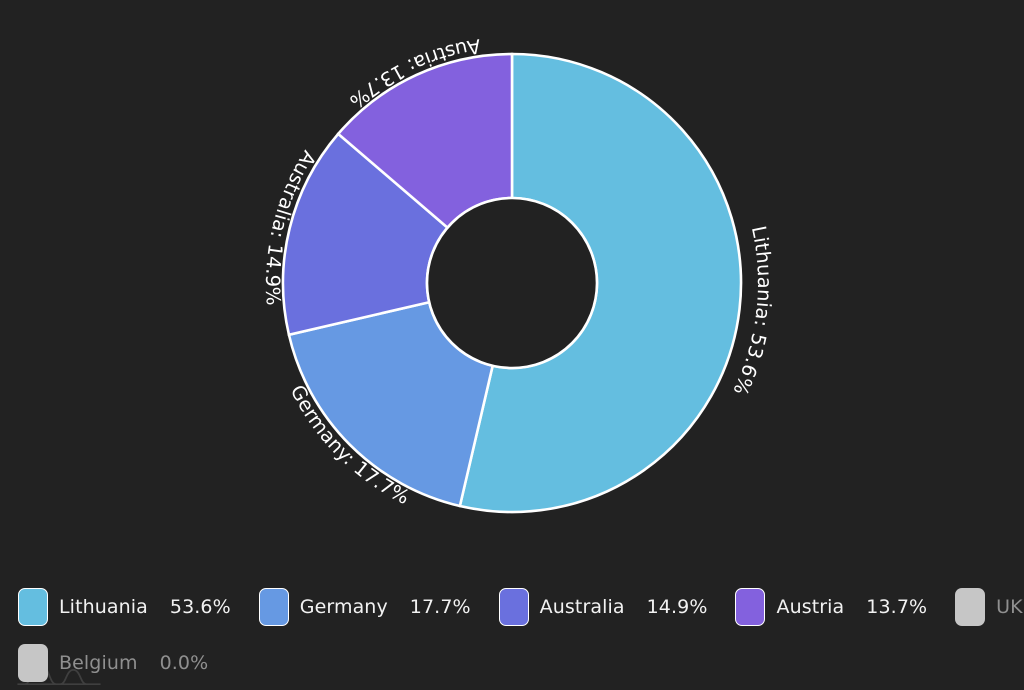  Describe the element at coordinates (897, 607) in the screenshot. I see `legend-value: 13.7%` at that location.